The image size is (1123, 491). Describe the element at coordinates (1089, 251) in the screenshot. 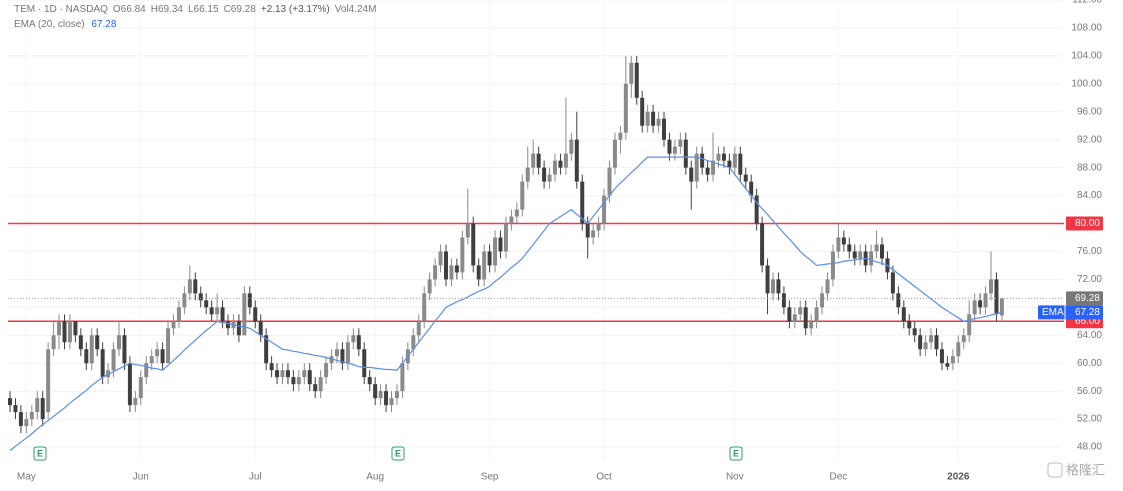

I see `y-tick-label: 76.00` at that location.